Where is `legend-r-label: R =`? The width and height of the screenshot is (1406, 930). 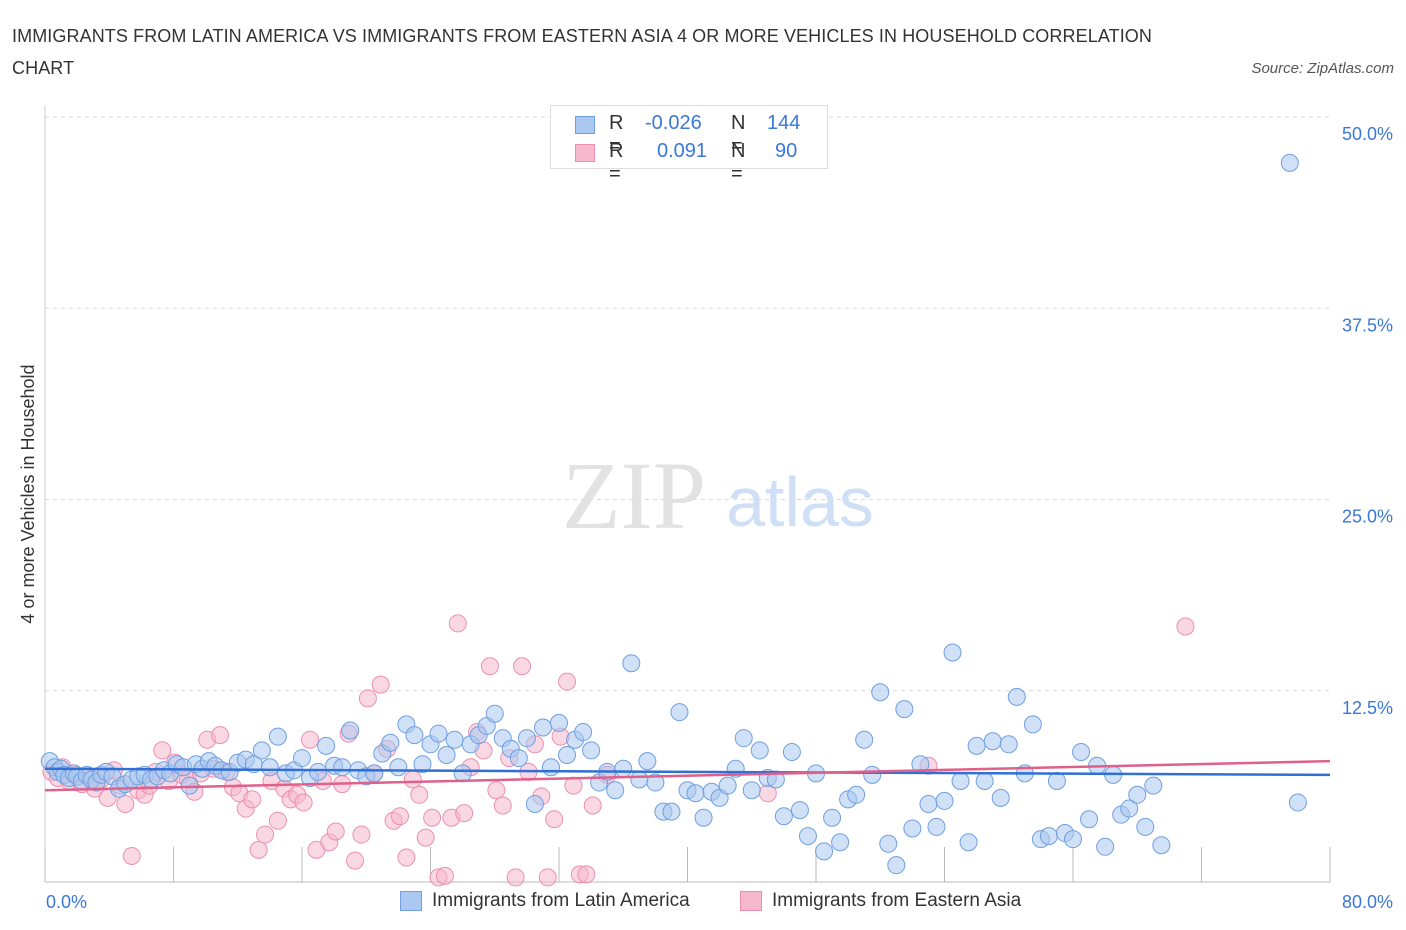 legend-r-label: R = is located at coordinates (616, 162).